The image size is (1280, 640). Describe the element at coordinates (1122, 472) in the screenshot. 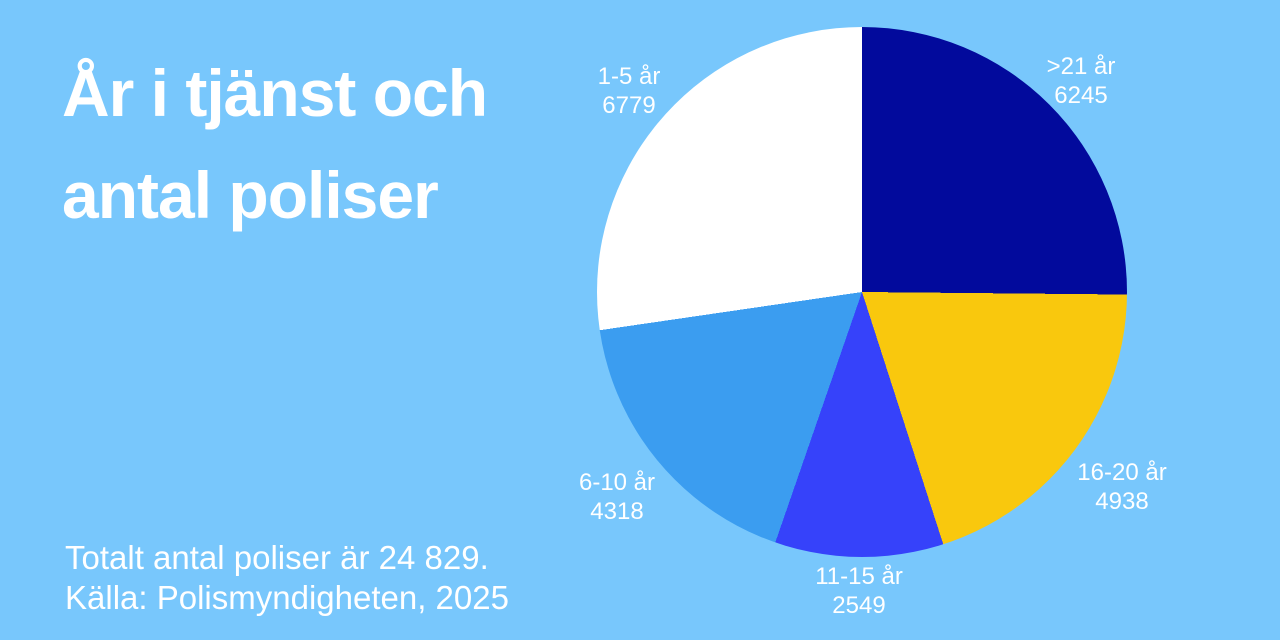

I see `slice-label-text: 16-20 år` at that location.